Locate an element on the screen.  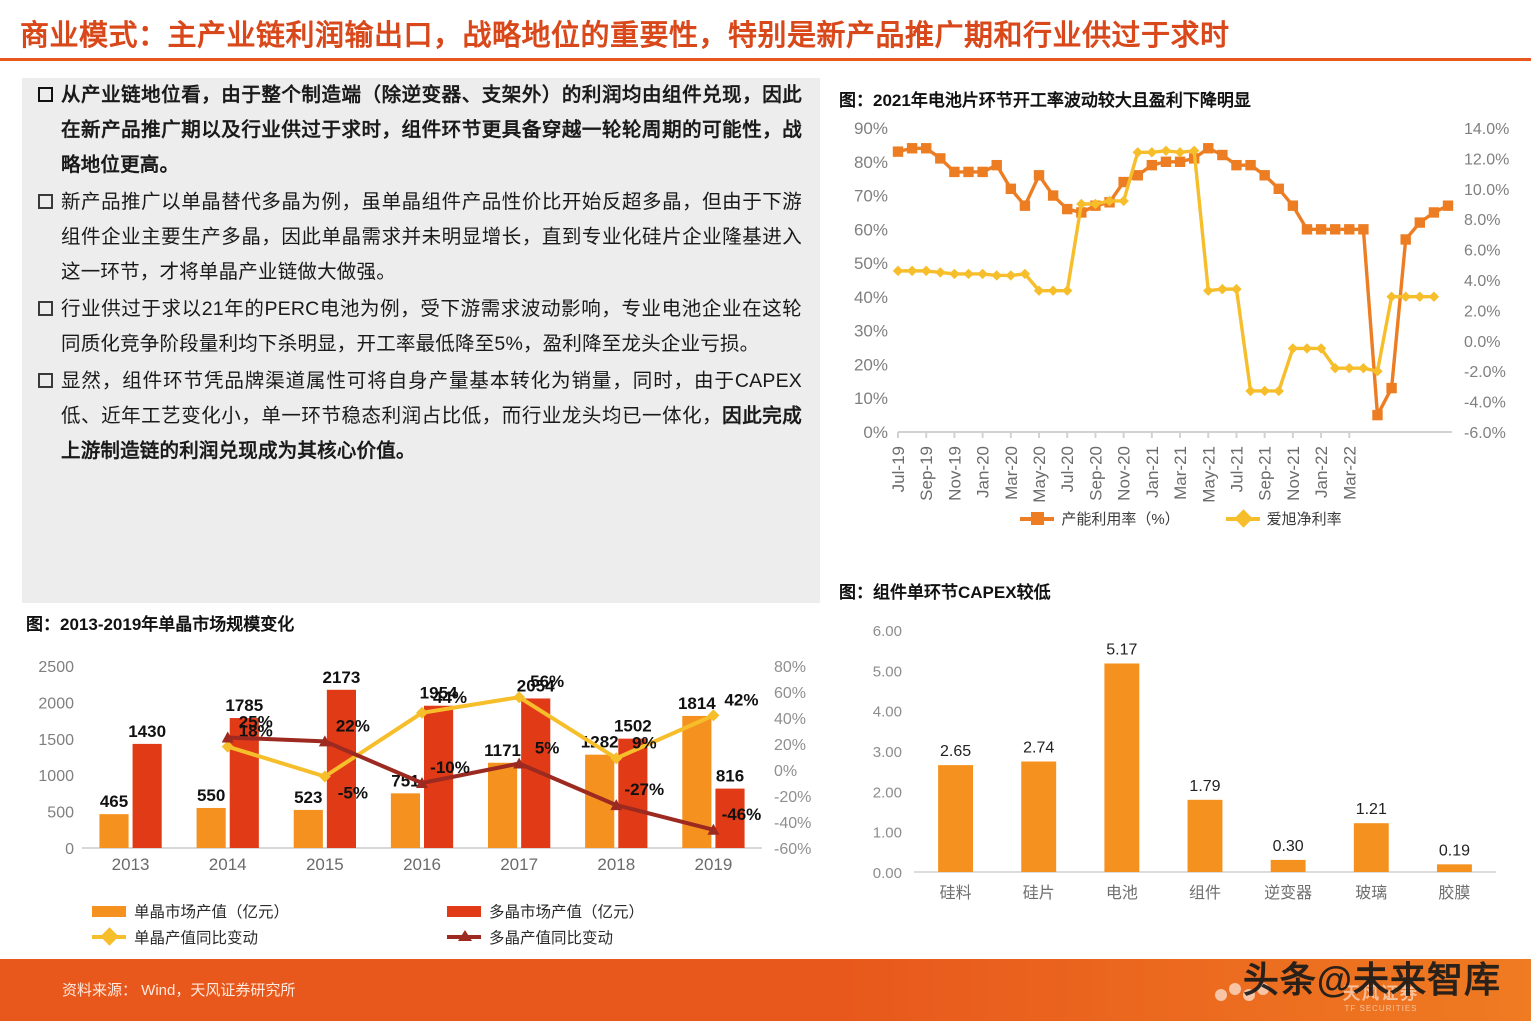
svg-text: 1000 is located at coordinates (56, 776).